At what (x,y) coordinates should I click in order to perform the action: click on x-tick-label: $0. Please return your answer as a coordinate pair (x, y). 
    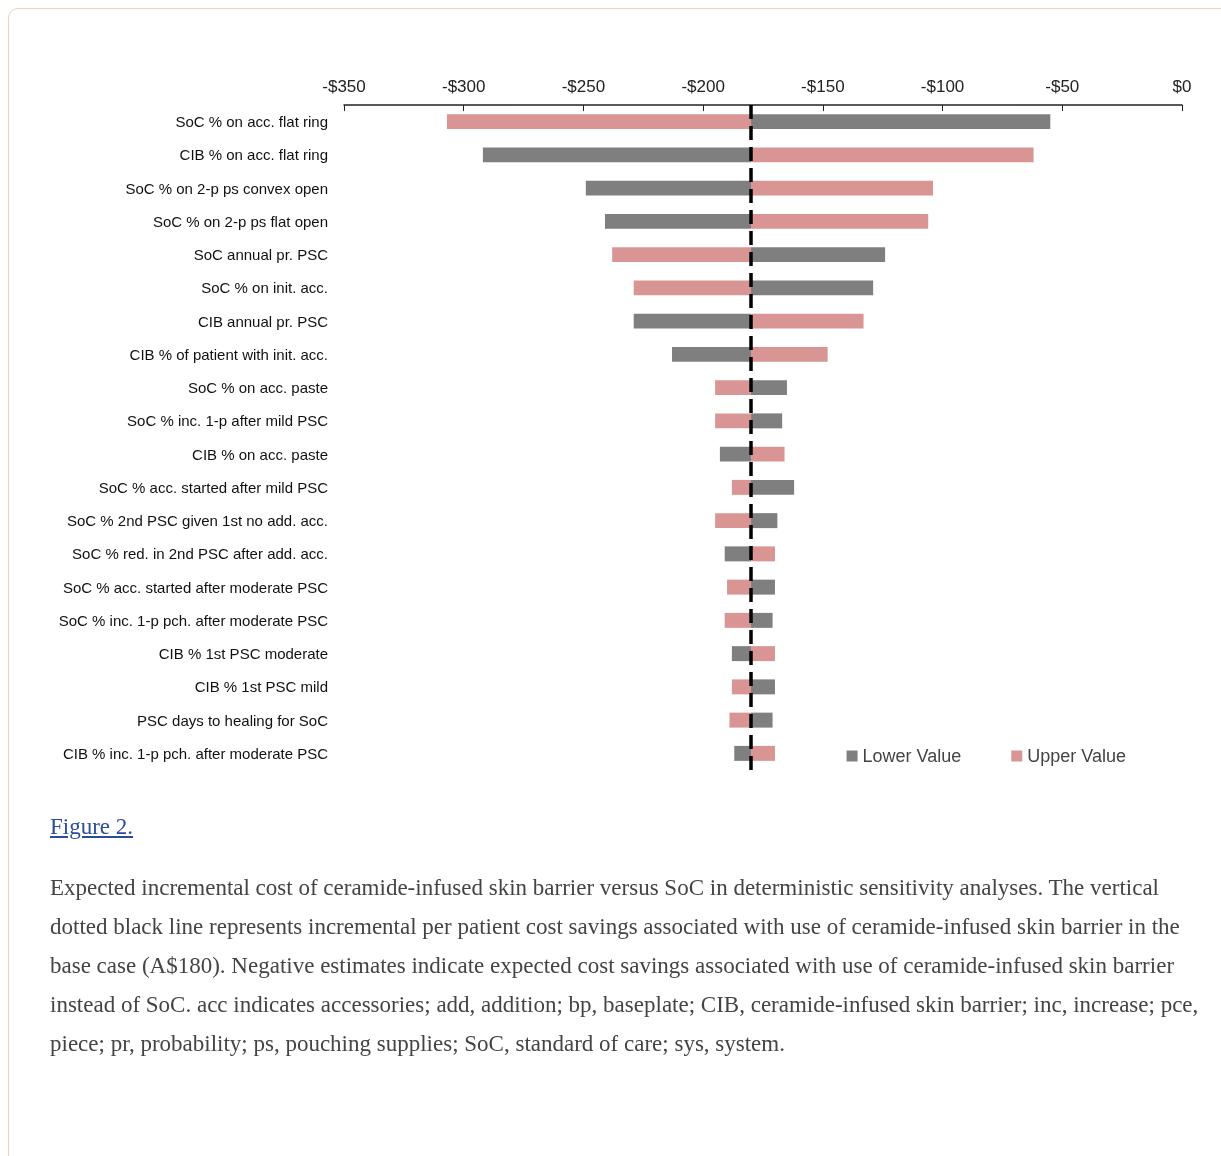
    Looking at the image, I should click on (1182, 86).